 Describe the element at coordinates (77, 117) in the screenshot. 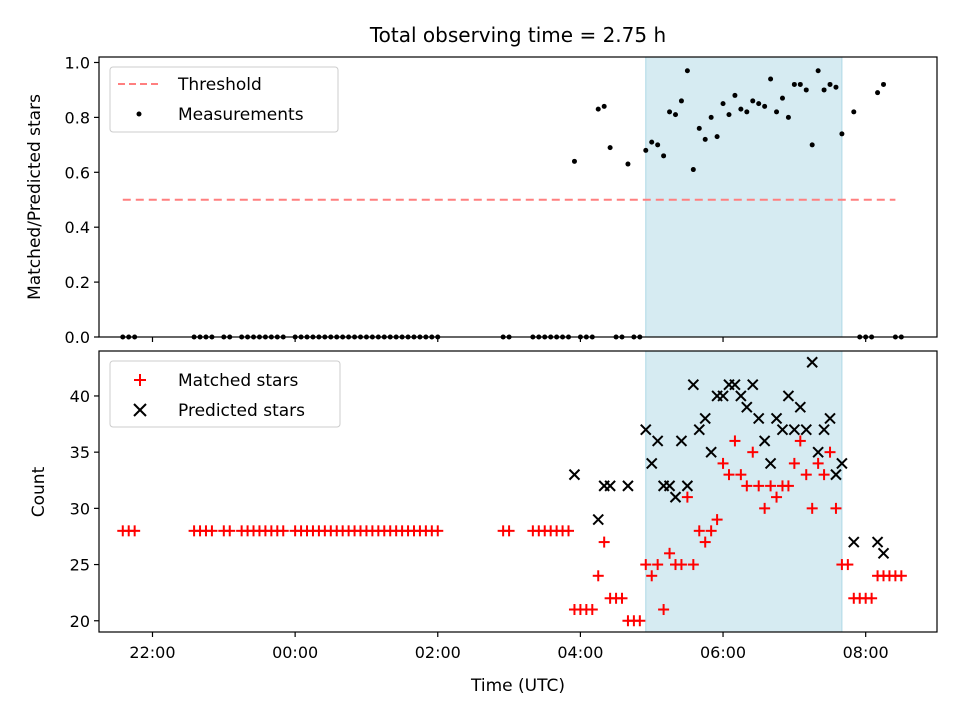

I see `y-tick-label: 0.8` at that location.